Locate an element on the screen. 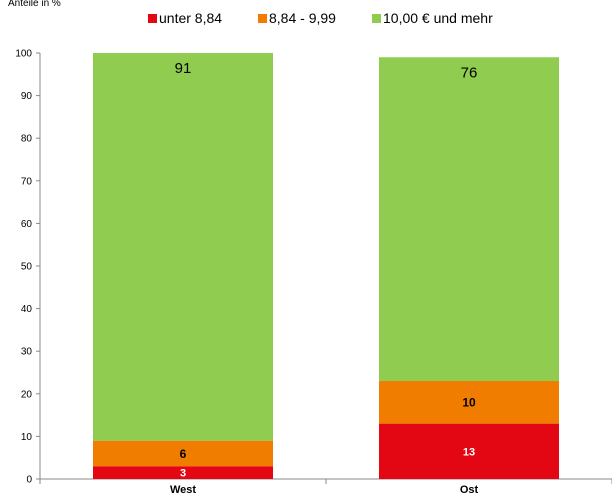 This screenshot has width=612, height=500. y-tick-label: 20 is located at coordinates (27, 394).